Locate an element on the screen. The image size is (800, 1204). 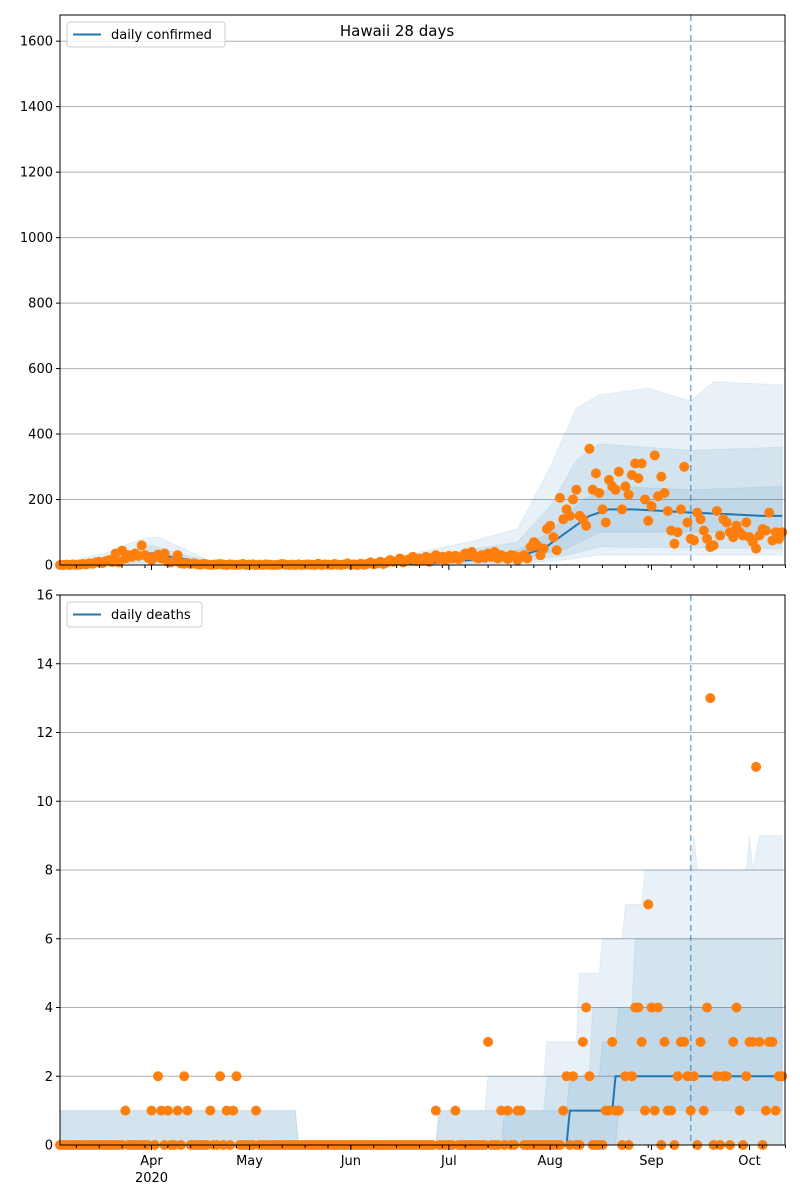
y-tick-label: 1600 is located at coordinates (36, 42).